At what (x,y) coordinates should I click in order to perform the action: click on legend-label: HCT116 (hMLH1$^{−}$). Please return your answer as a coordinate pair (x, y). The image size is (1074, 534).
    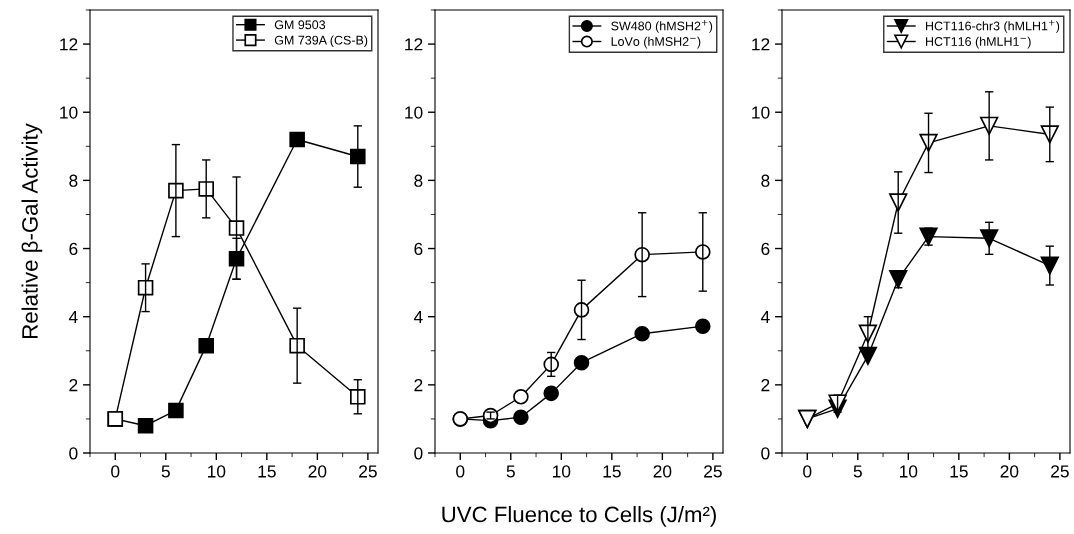
    Looking at the image, I should click on (978, 42).